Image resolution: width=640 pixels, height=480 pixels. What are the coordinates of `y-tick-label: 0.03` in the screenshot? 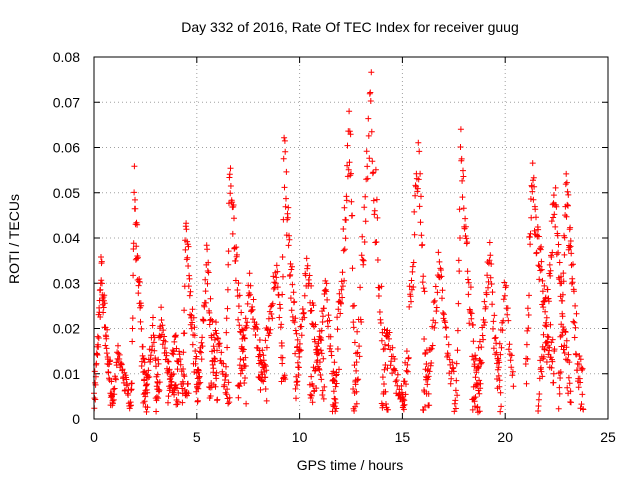 It's located at (66, 283).